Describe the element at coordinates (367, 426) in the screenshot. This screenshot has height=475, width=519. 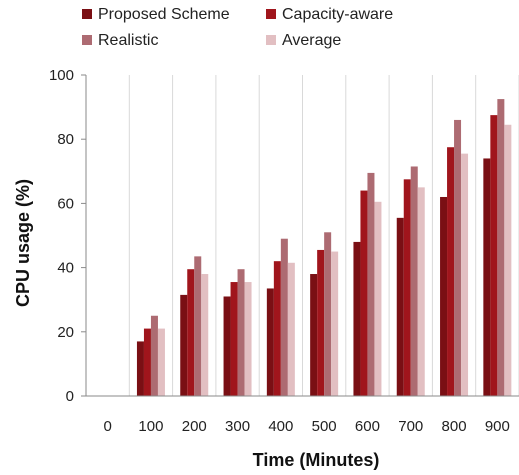
I see `x-tick-label: 600` at that location.